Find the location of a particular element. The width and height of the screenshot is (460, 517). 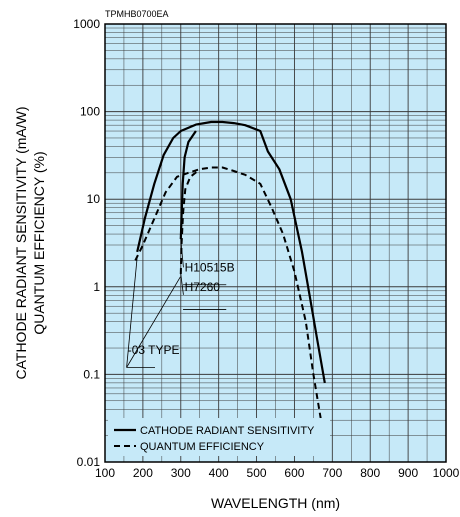

y-tick-label: 0.1 is located at coordinates (91, 374).